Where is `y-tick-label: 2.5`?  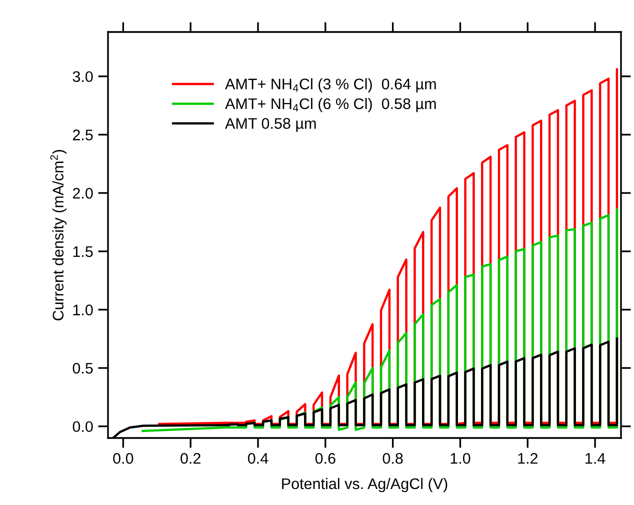
y-tick-label: 2.5 is located at coordinates (82, 135).